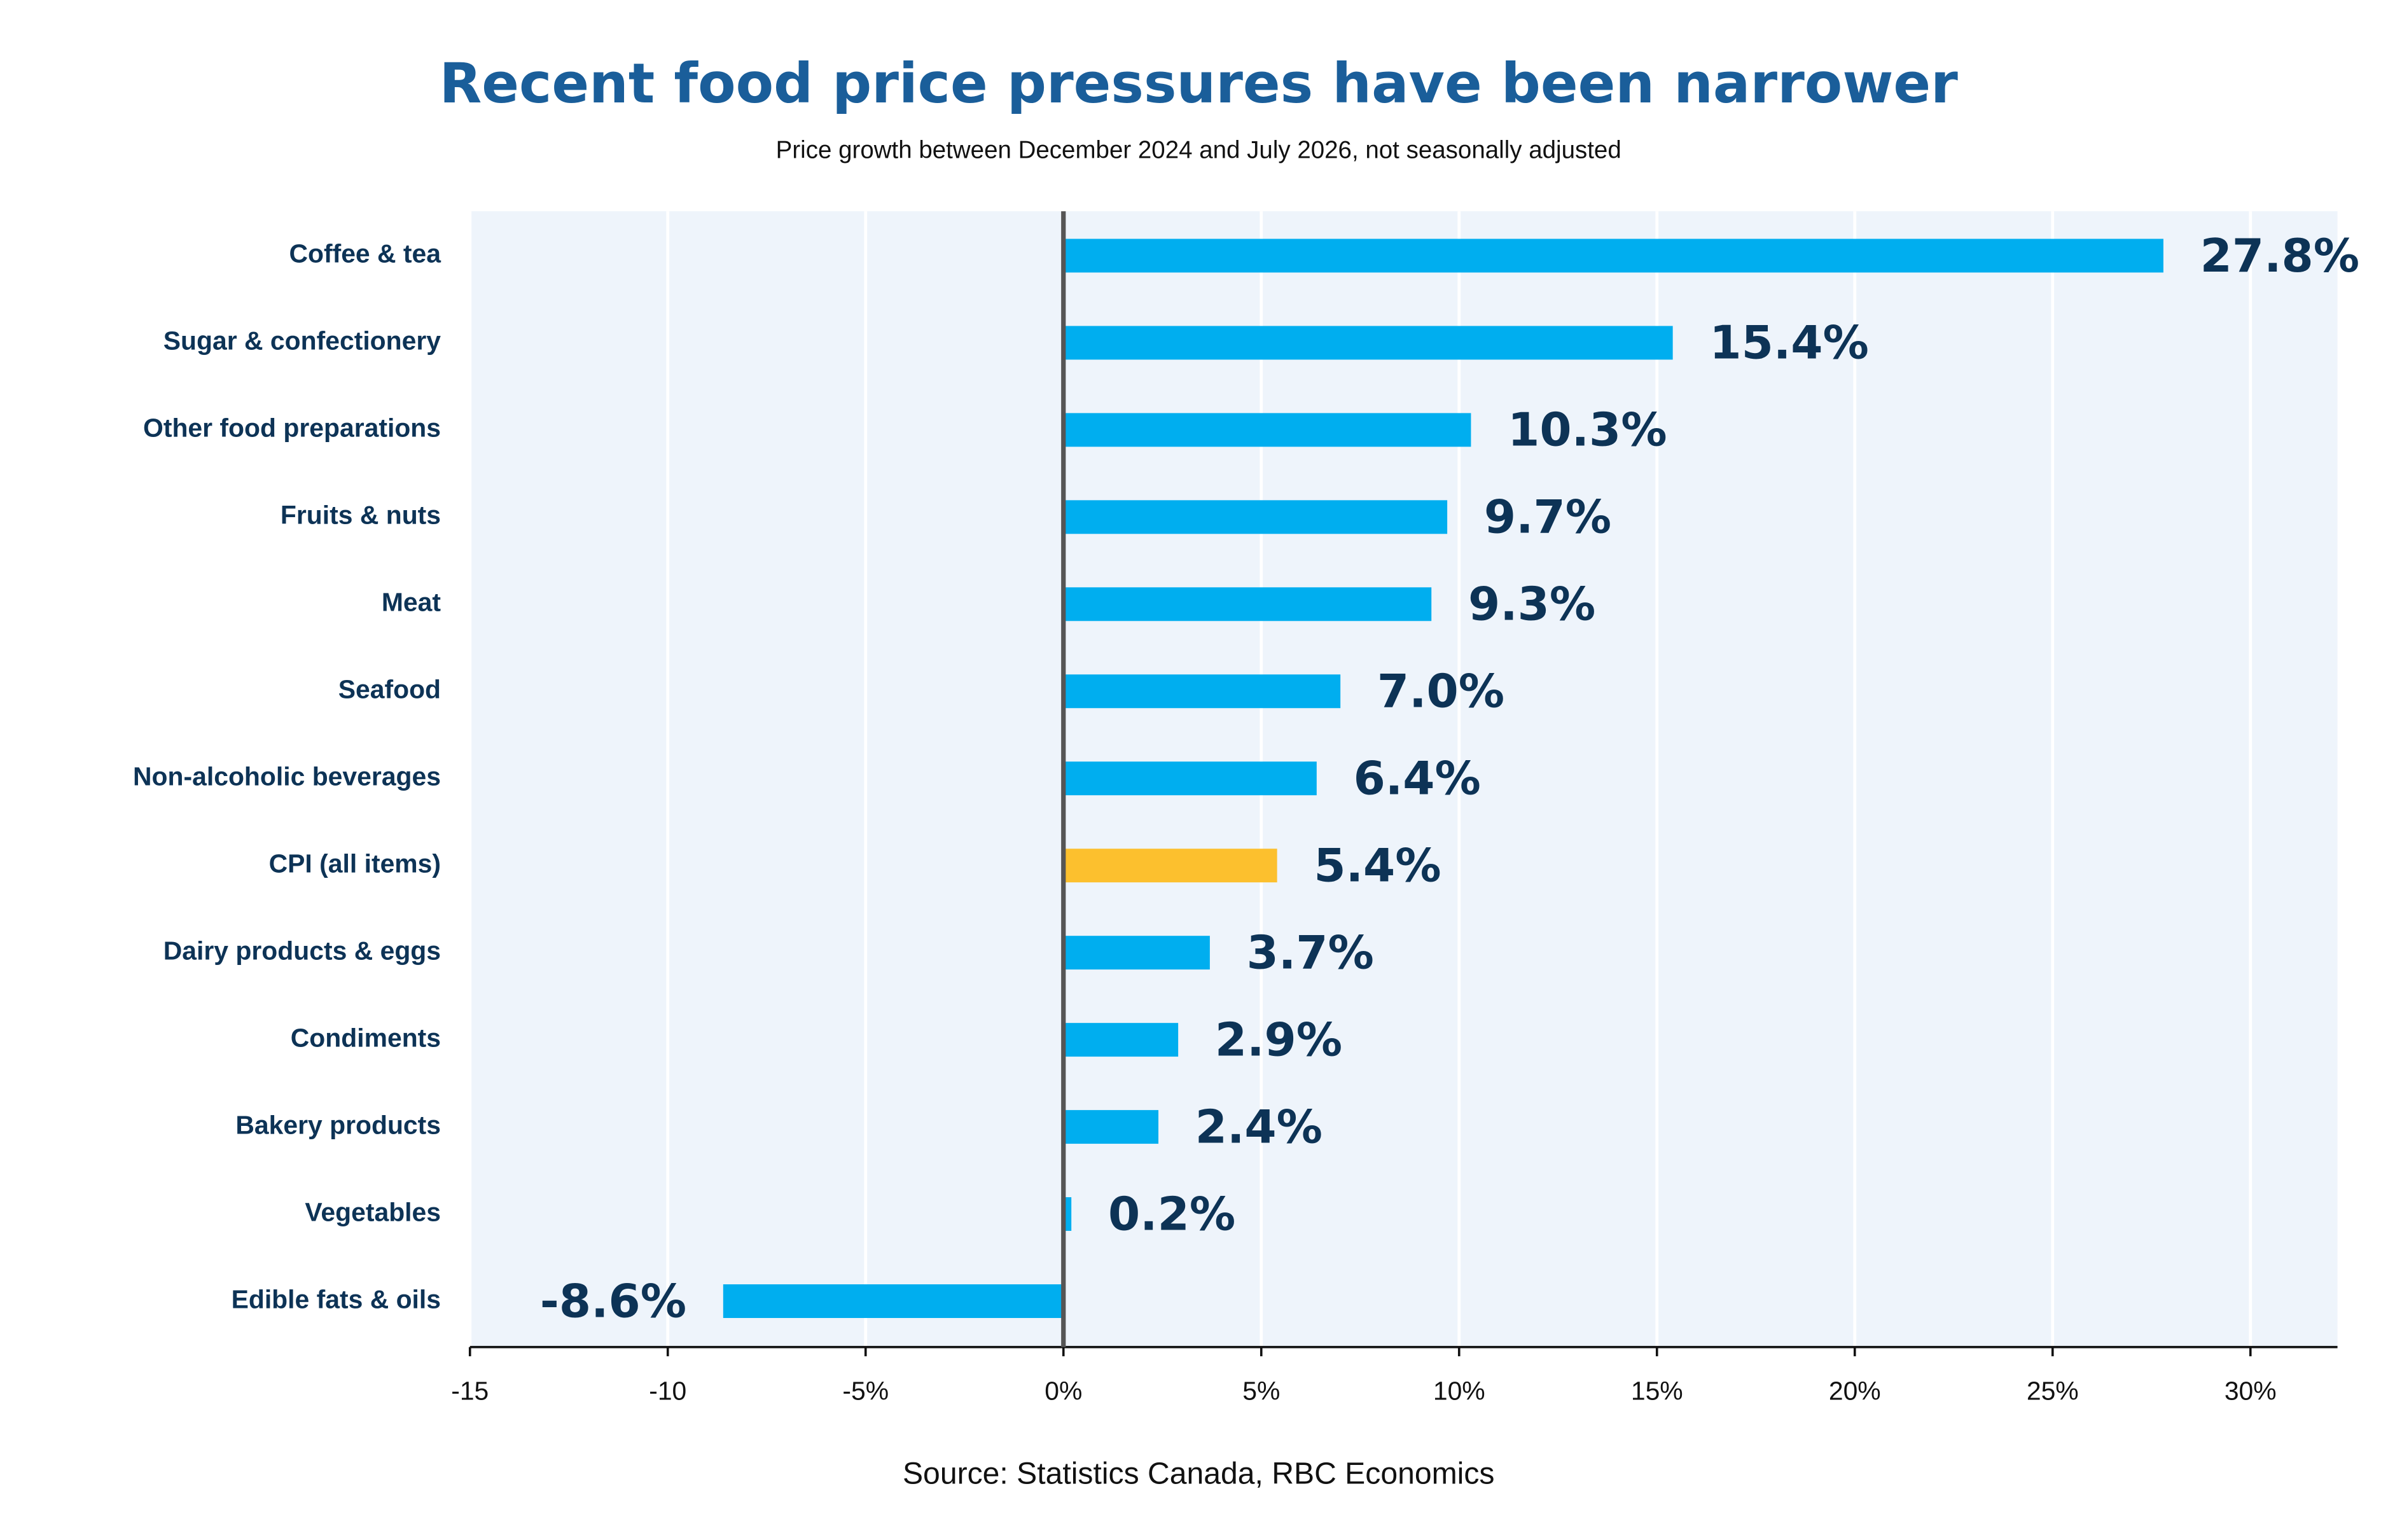  What do you see at coordinates (302, 951) in the screenshot?
I see `category-label: Dairy products & eggs` at bounding box center [302, 951].